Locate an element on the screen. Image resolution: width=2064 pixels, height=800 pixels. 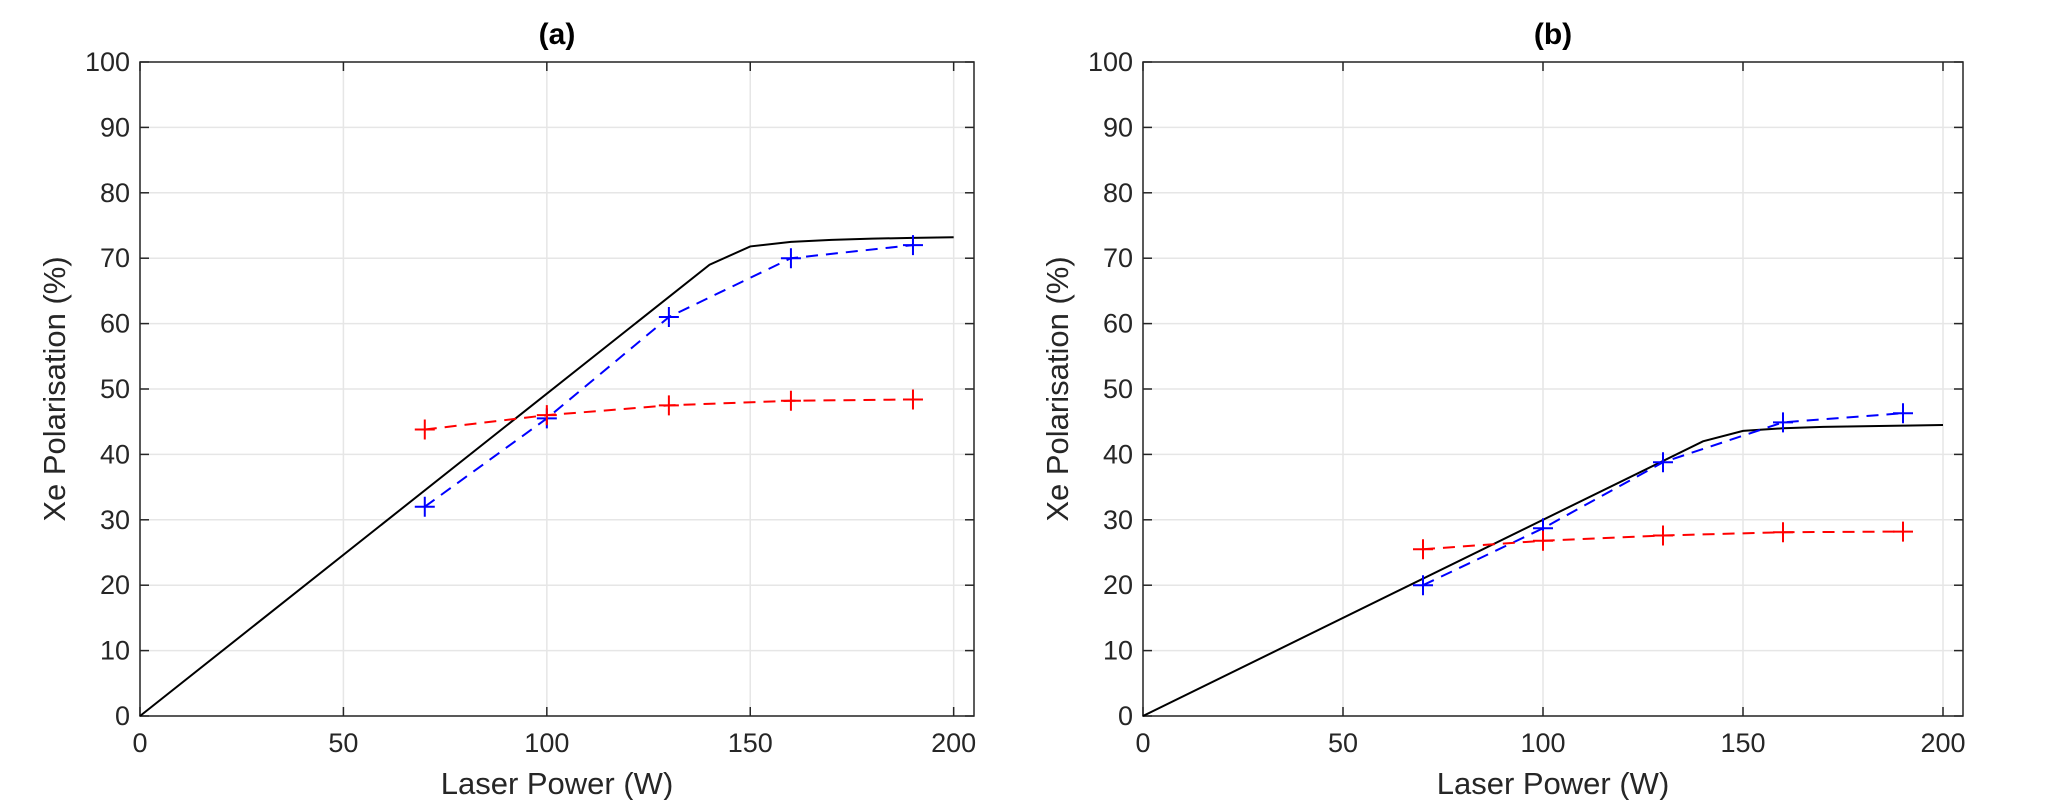
chart-title: (a) is located at coordinates (557, 34).